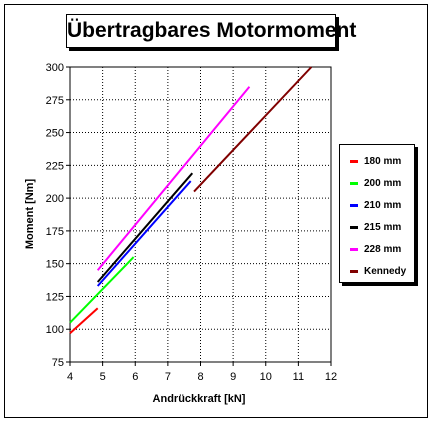  What do you see at coordinates (70, 377) in the screenshot?
I see `x-tick-label: 4` at bounding box center [70, 377].